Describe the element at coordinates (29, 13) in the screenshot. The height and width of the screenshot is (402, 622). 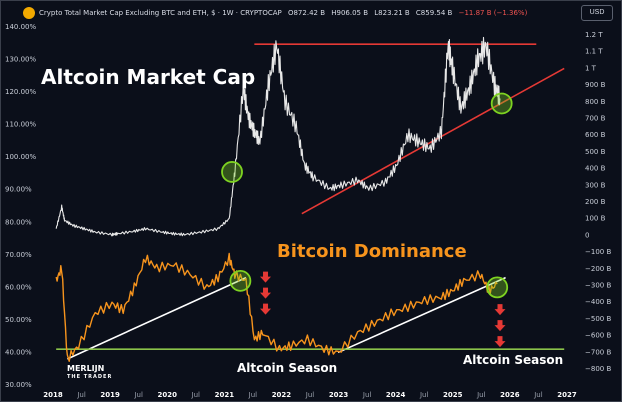
I see `btc-symbol-icon` at that location.